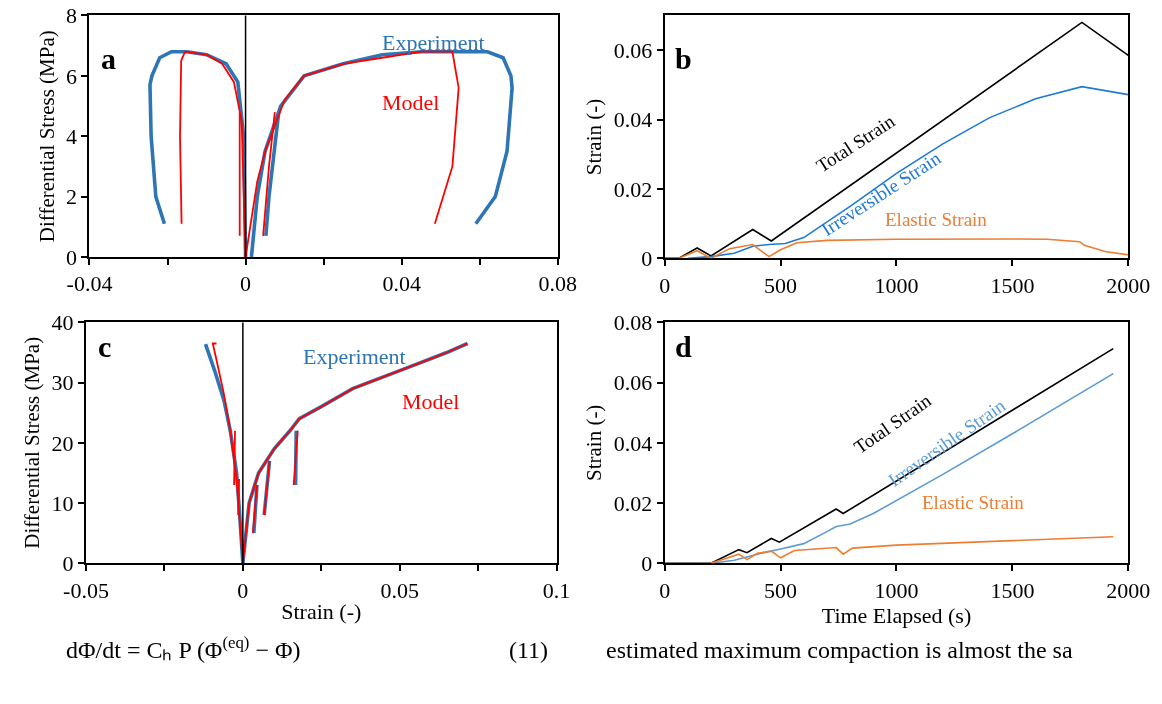 The height and width of the screenshot is (704, 1162). I want to click on x-tick-label: 0.1, so click(556, 590).